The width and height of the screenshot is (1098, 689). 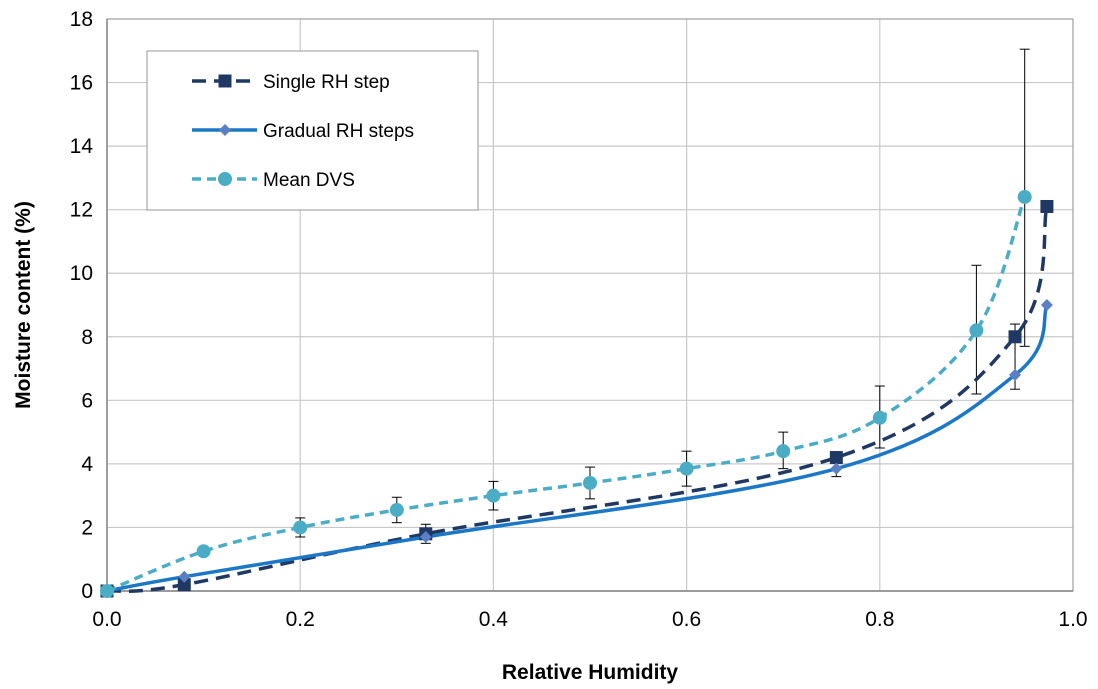 I want to click on x-tick-label: 1.0, so click(x=1072, y=619).